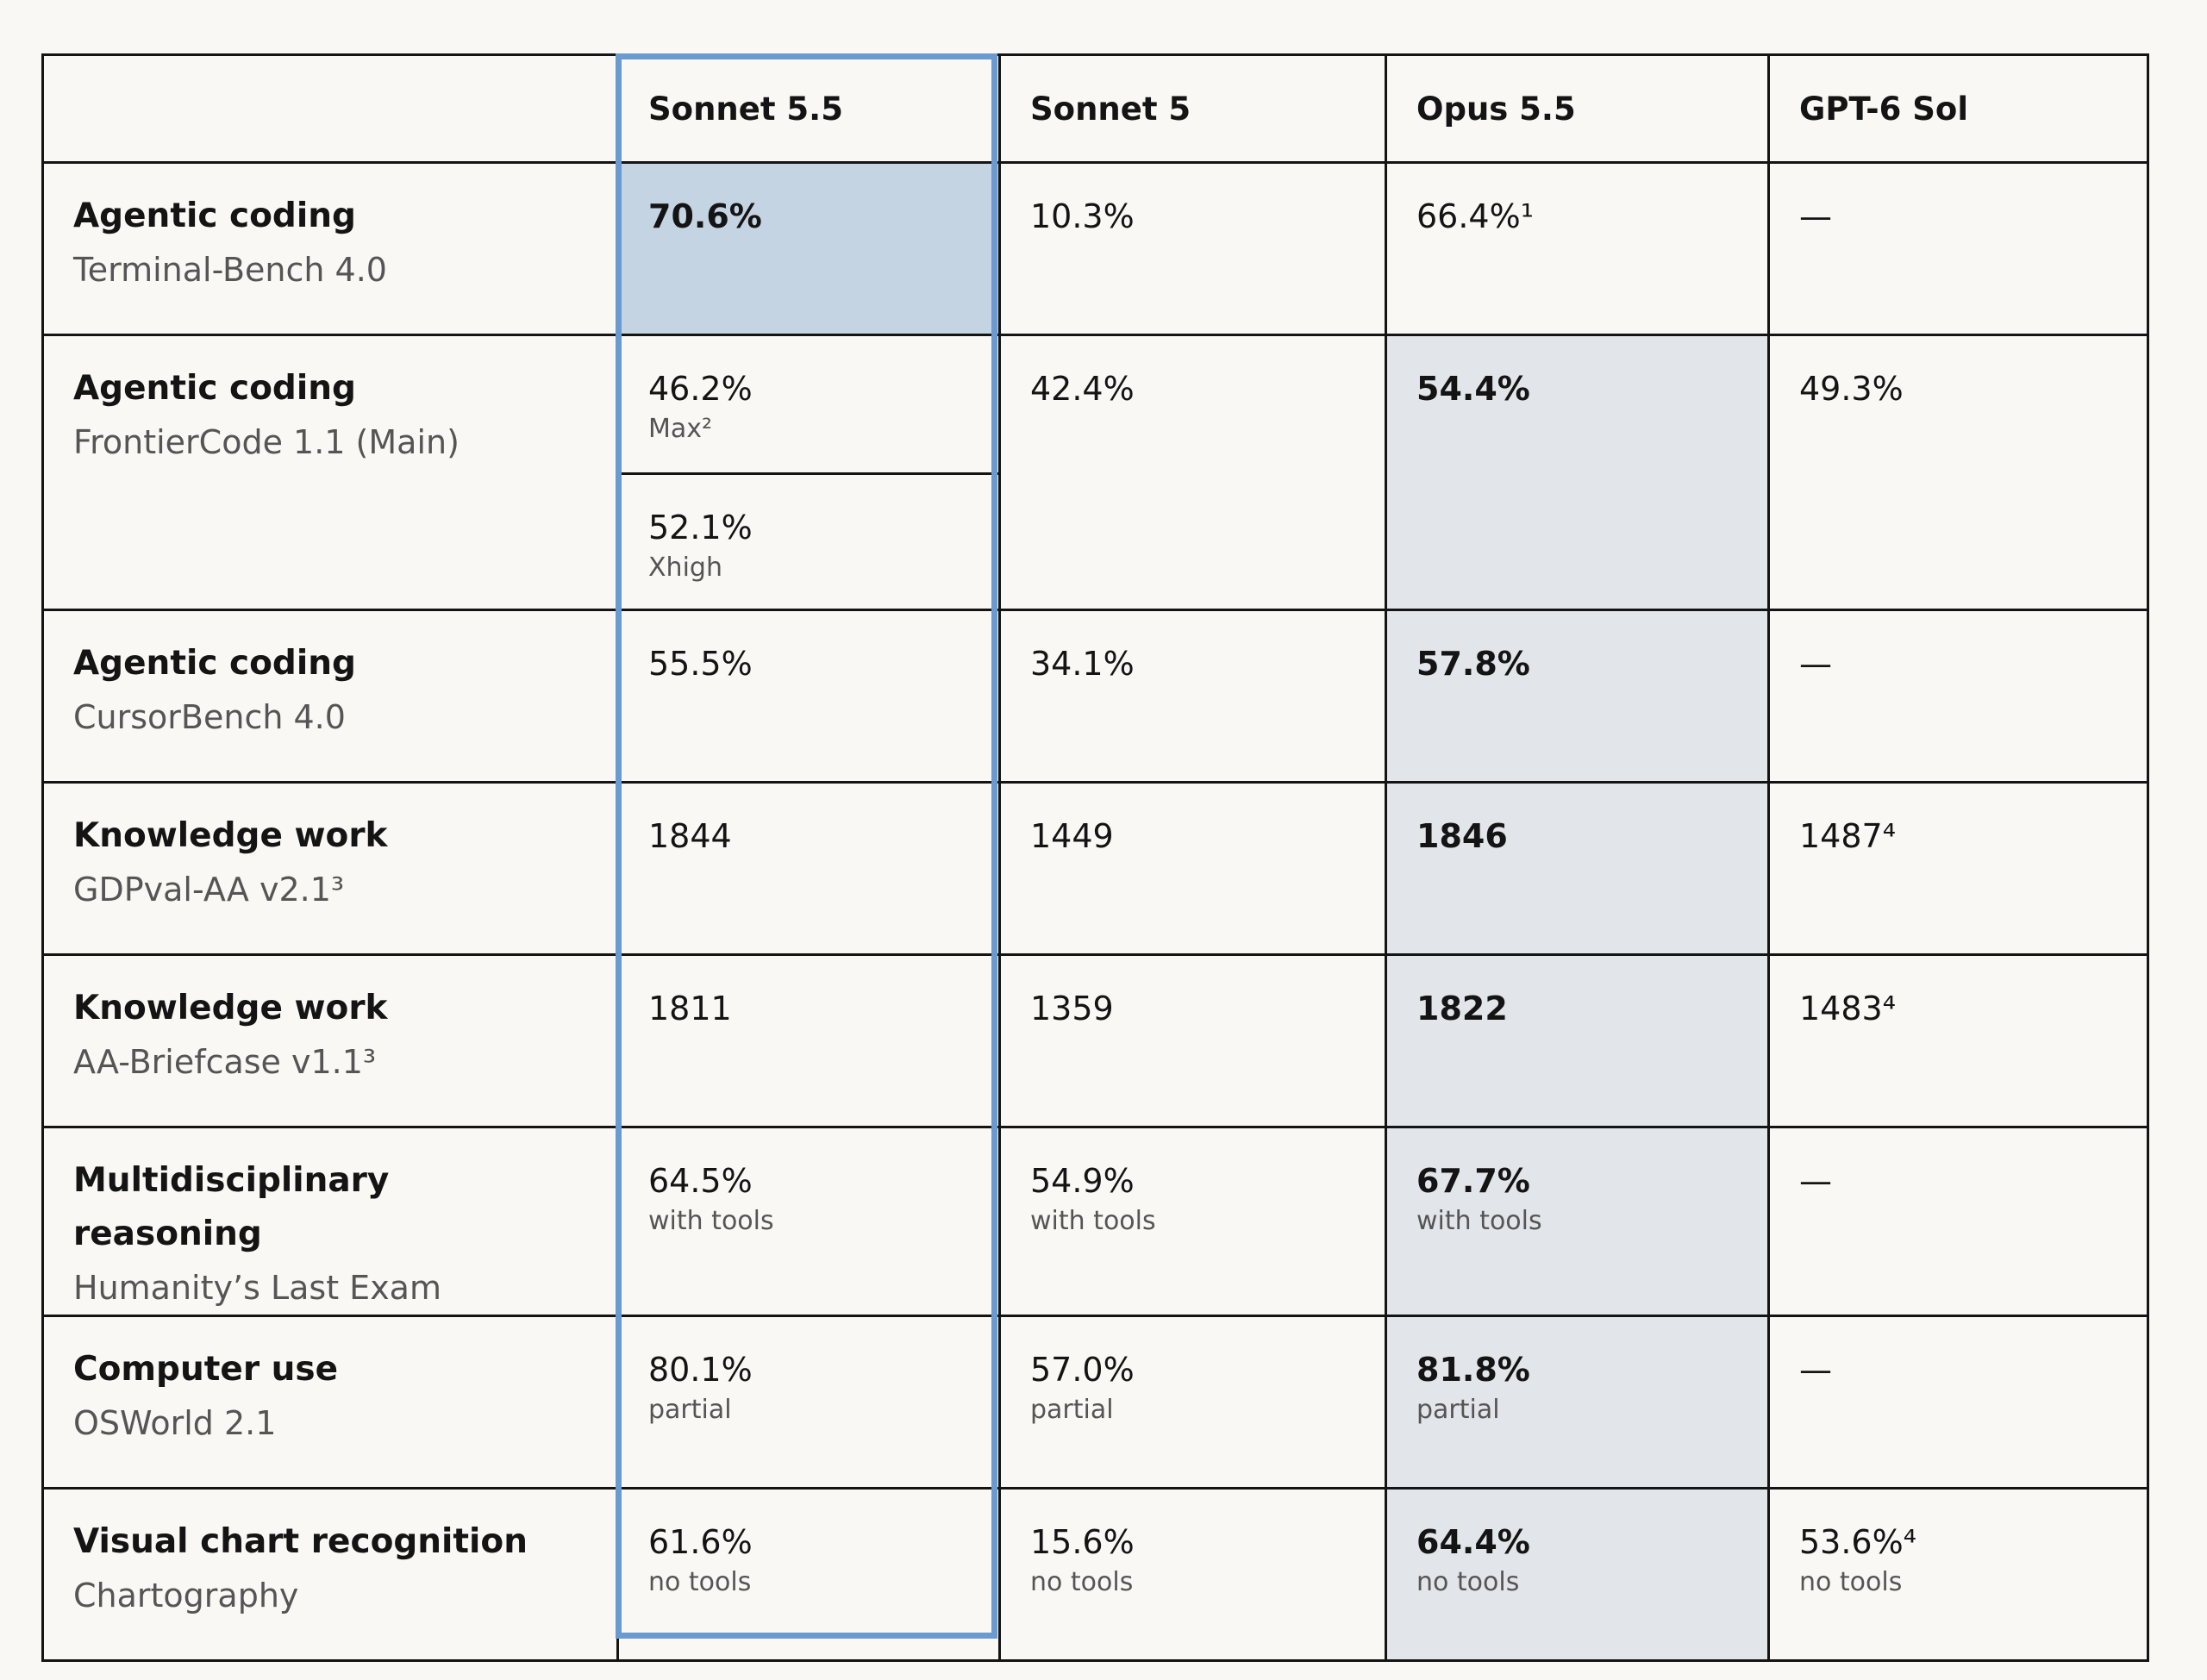  What do you see at coordinates (186, 1595) in the screenshot?
I see `benchmark-label: Chartography` at bounding box center [186, 1595].